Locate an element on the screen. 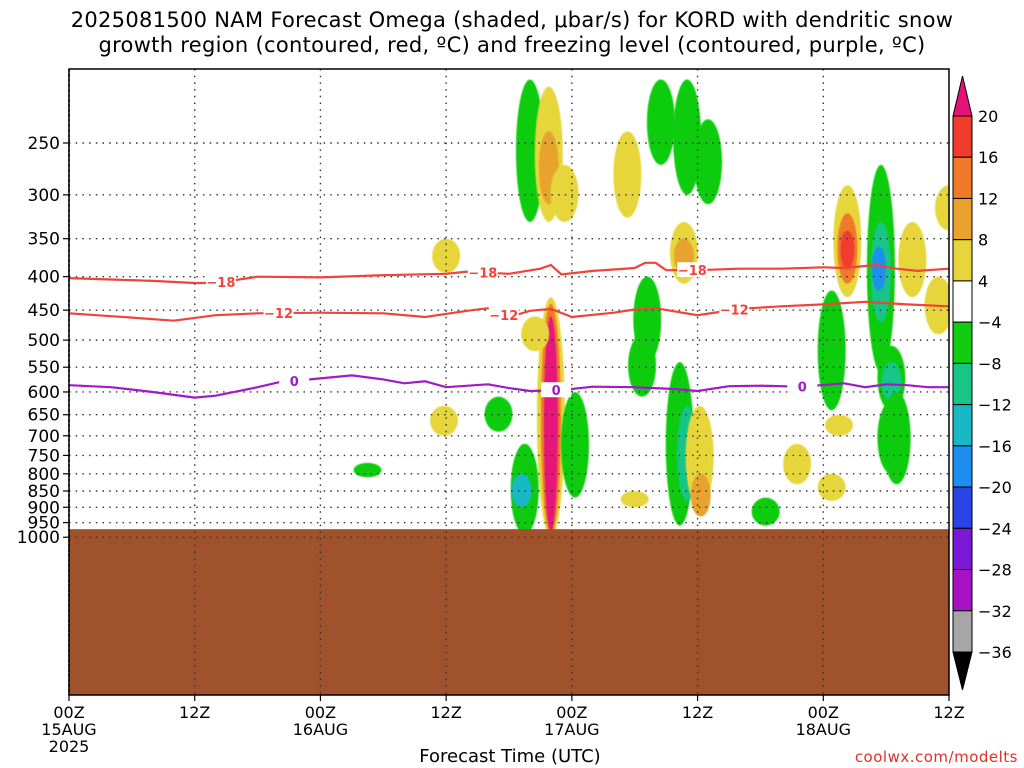  site-credit: coolwx.com/modelts is located at coordinates (936, 757).